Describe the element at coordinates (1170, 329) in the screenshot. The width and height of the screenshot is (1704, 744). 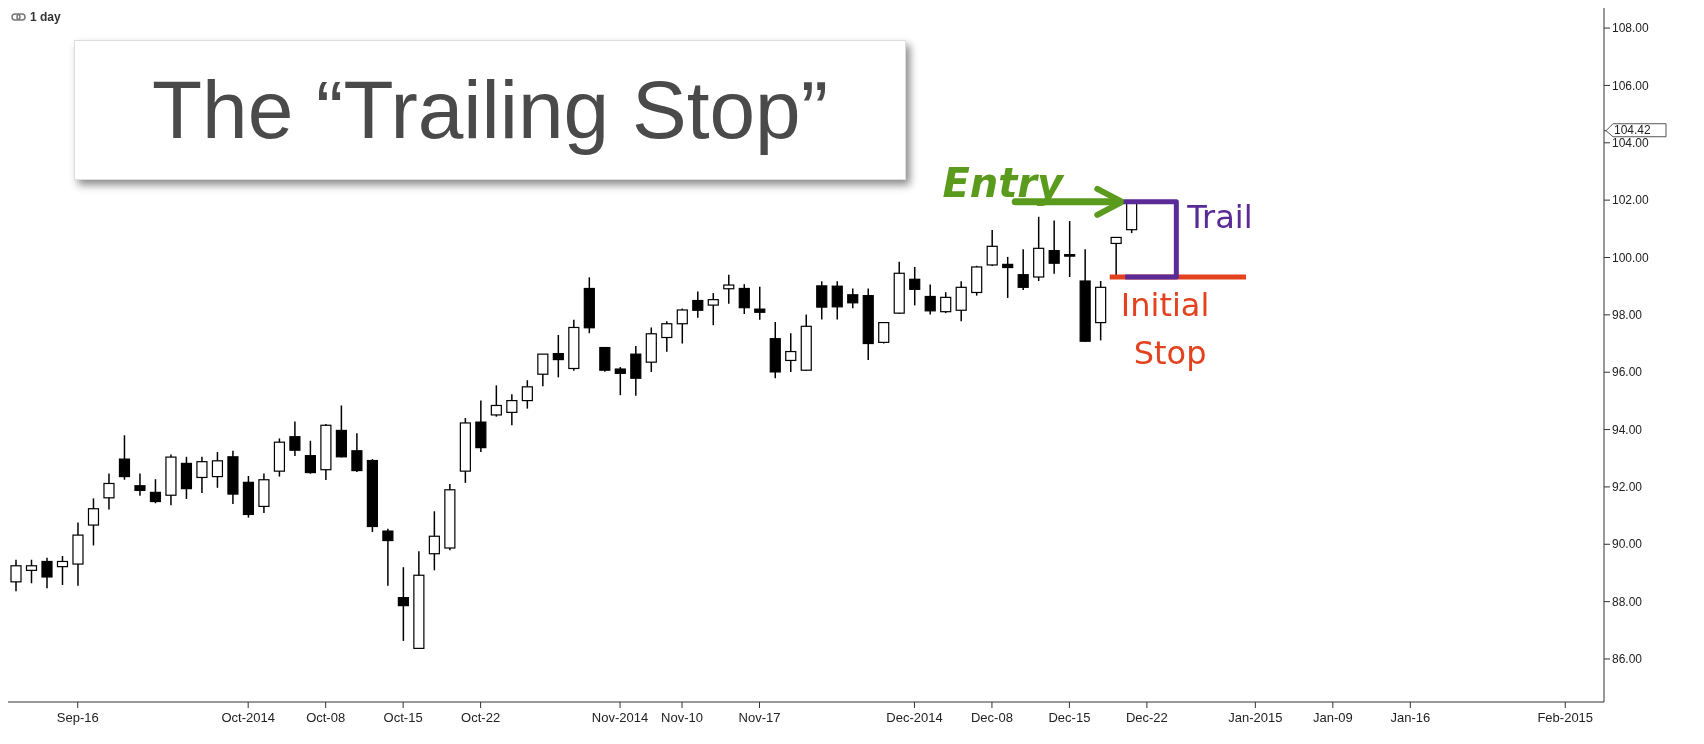
I see `ref-line-label: Initial Stop` at that location.